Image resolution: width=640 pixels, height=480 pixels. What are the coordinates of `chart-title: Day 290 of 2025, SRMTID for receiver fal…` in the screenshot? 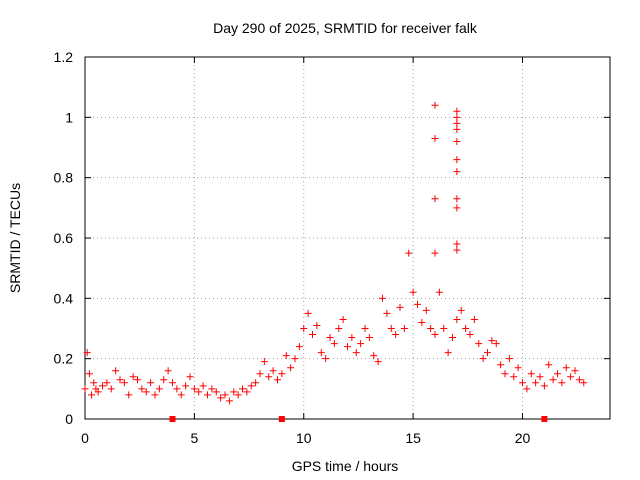 It's located at (345, 28).